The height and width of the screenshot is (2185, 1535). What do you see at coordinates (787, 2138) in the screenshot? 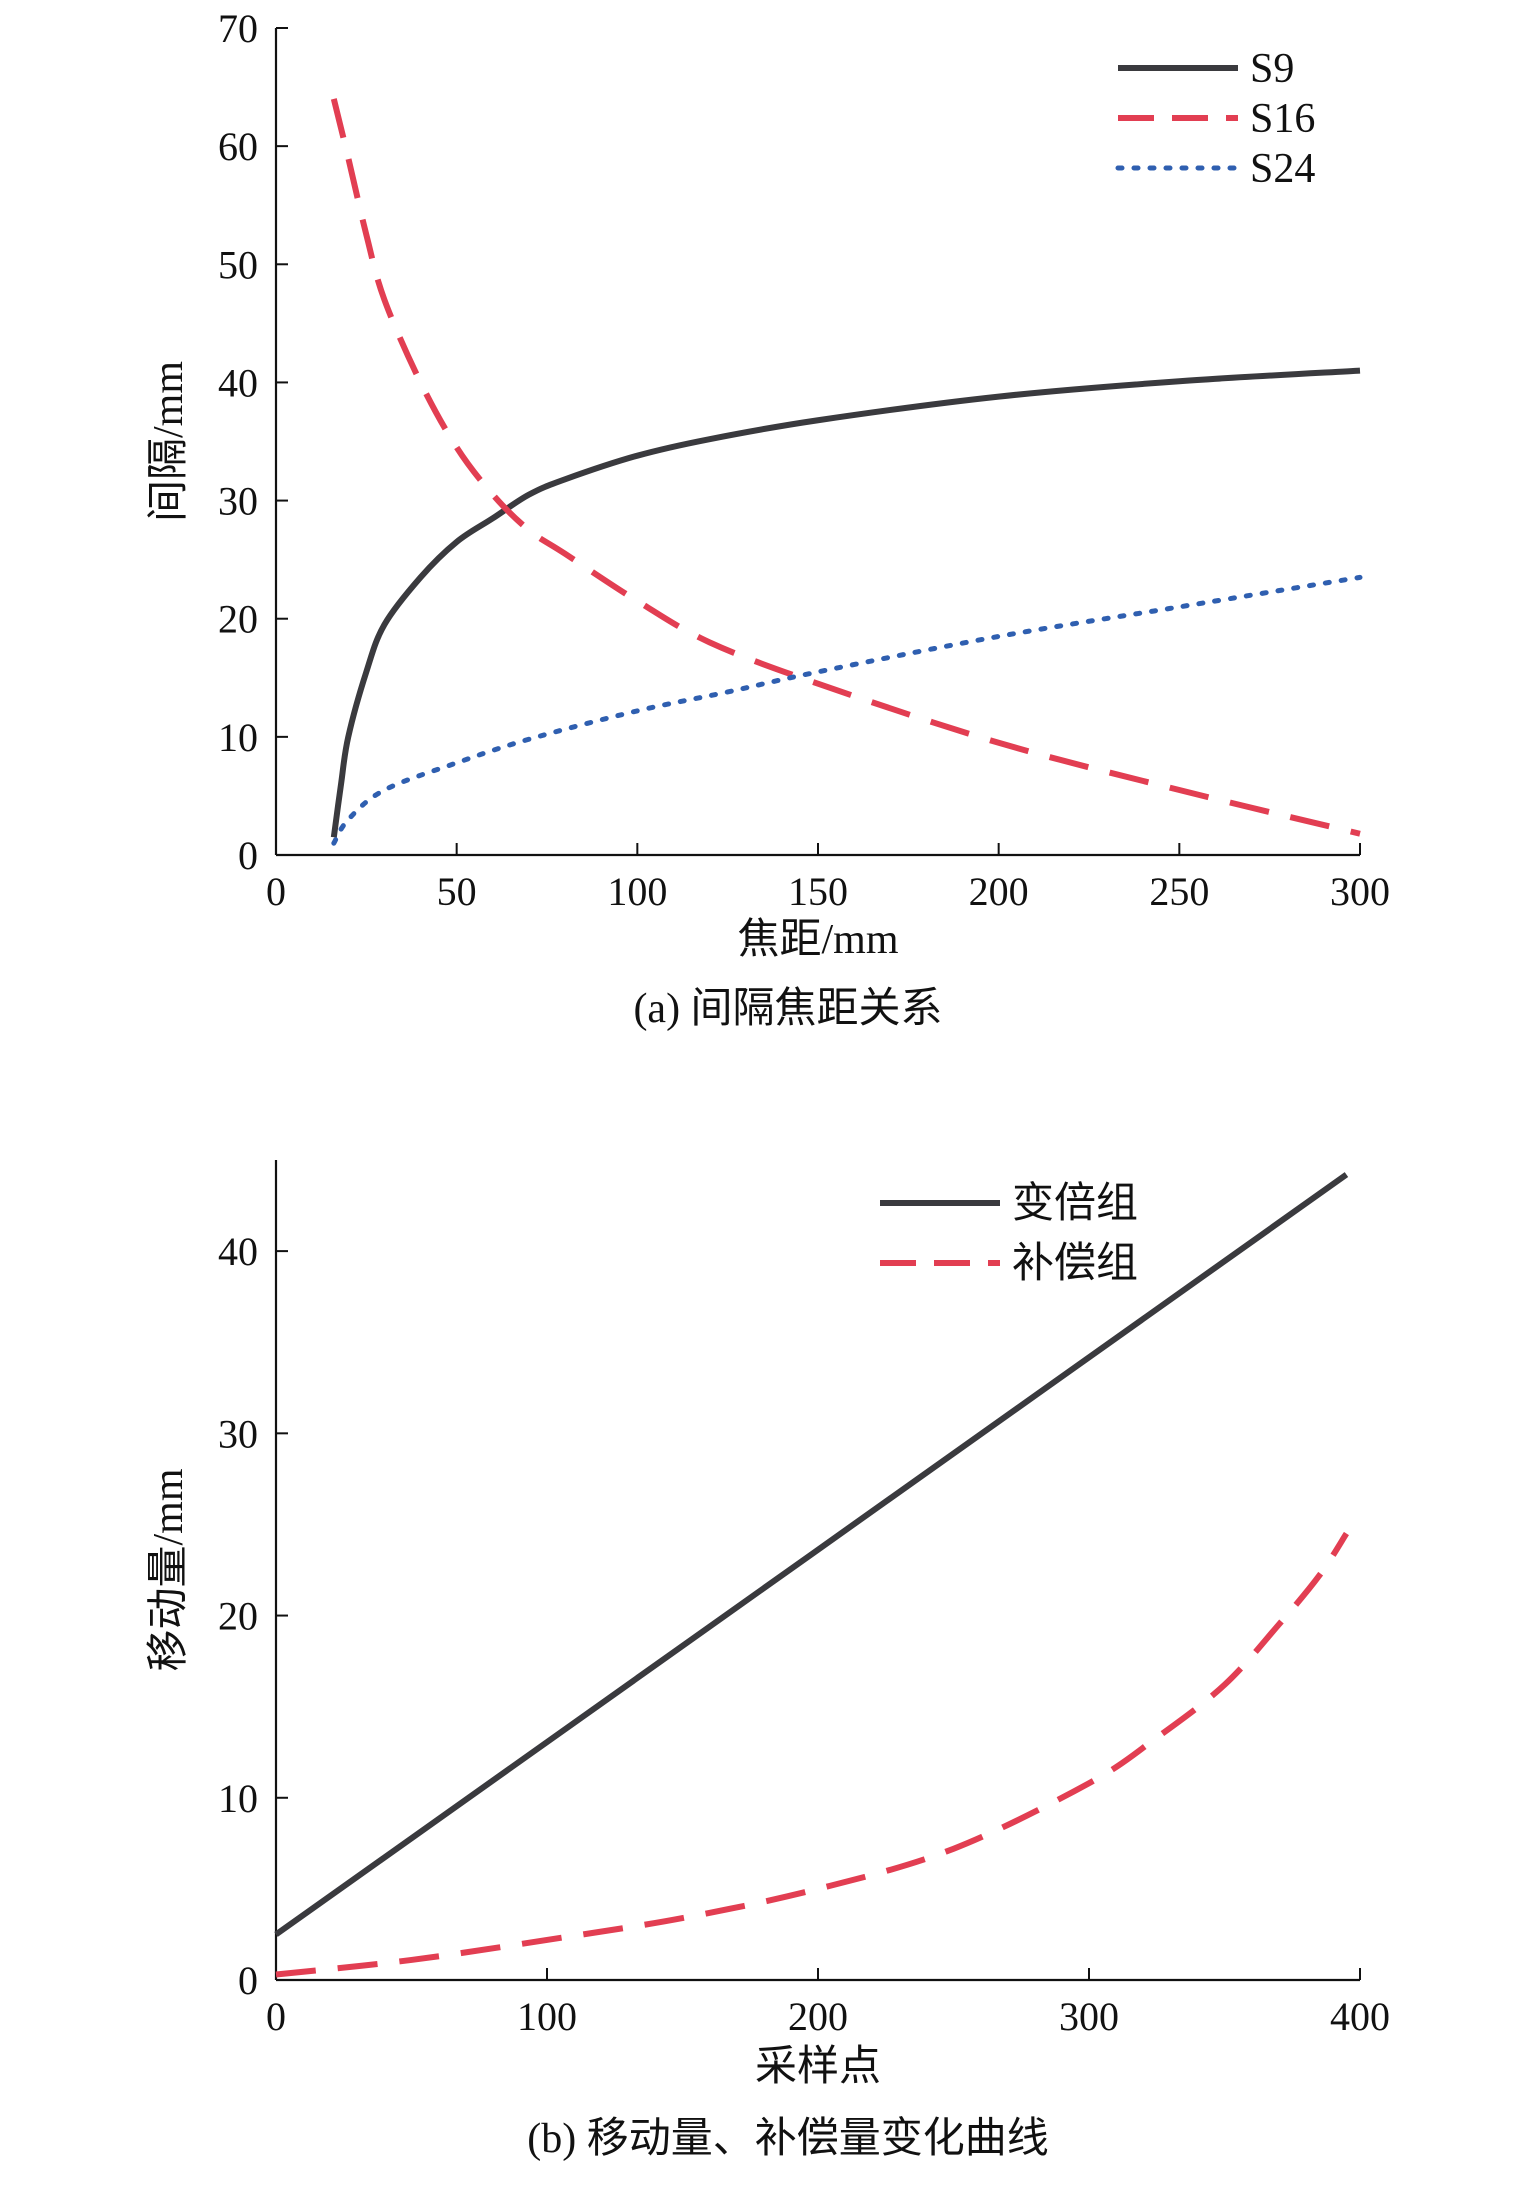
I see `figure-caption: (b) 移动量、补偿量变化曲线` at bounding box center [787, 2138].